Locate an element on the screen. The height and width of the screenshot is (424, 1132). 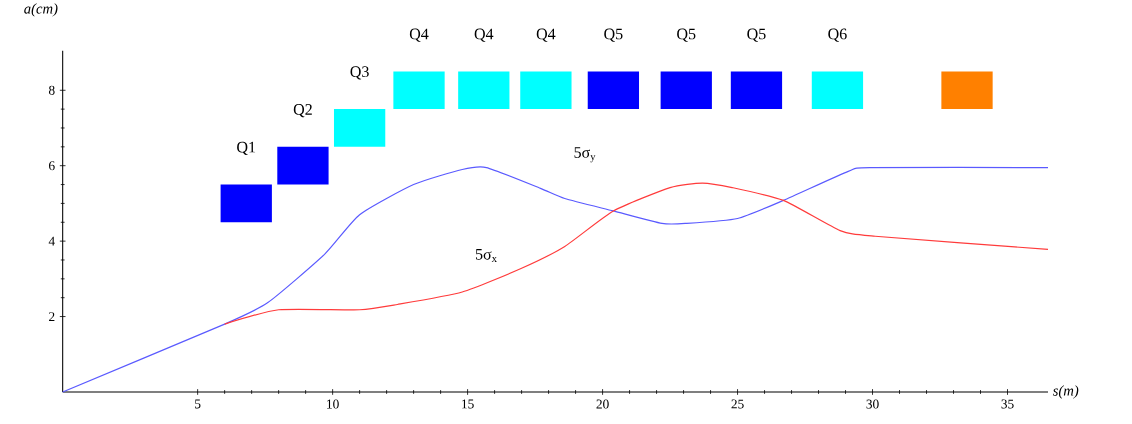
x-tick-label: 30 is located at coordinates (872, 404).